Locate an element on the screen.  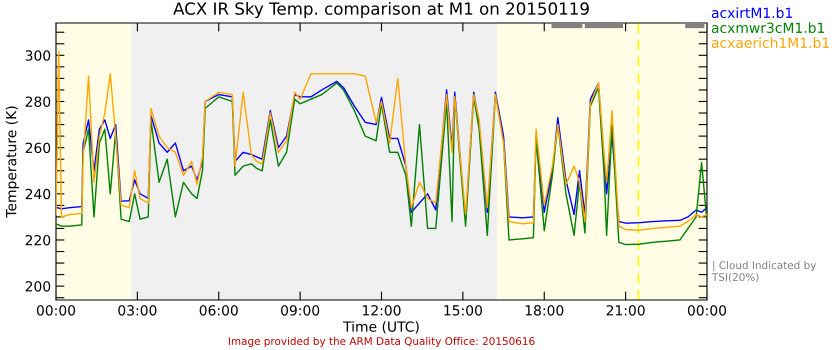
text: Image provided by the ARM Data Quality Office: 20150616 is located at coordinates (381, 342).